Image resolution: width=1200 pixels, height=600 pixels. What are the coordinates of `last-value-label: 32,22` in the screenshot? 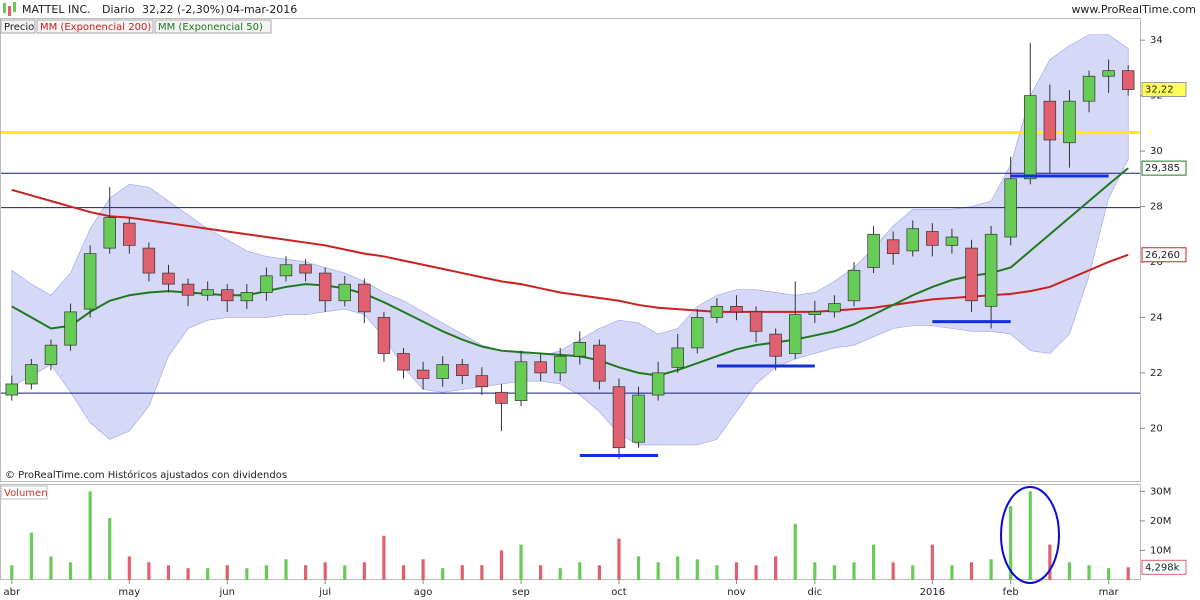 It's located at (1159, 90).